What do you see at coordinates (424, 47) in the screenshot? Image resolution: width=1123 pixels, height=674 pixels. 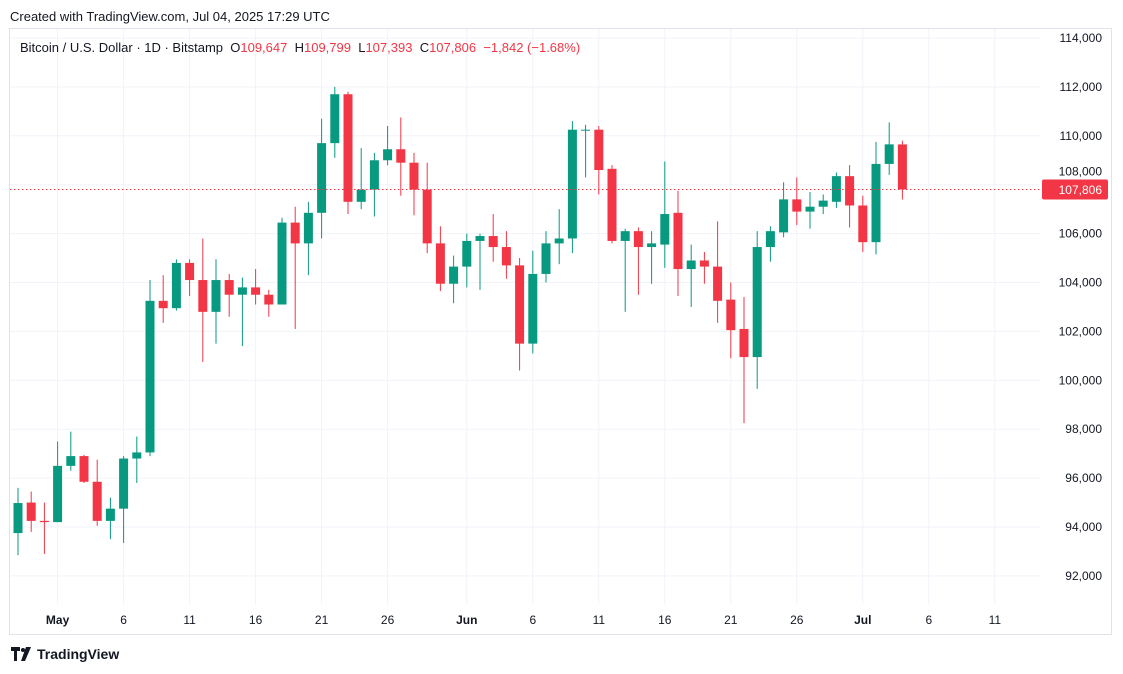 I see `close-label: C` at bounding box center [424, 47].